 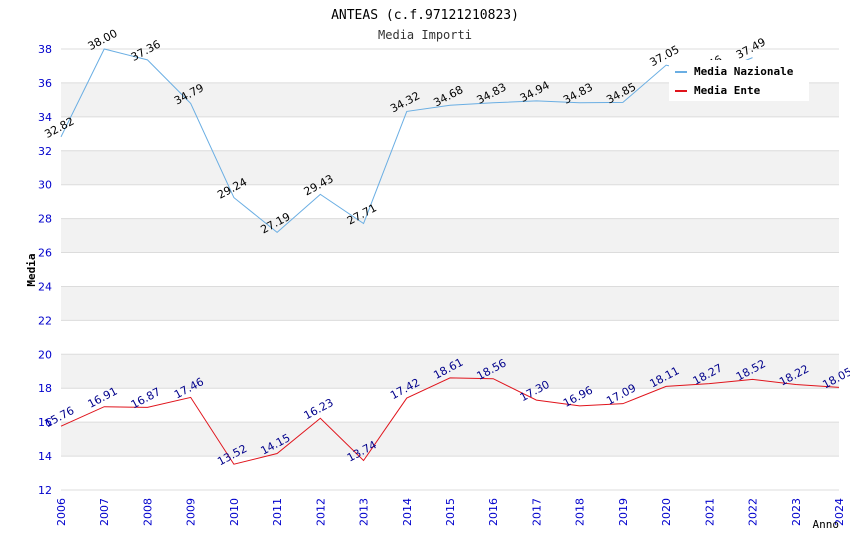 I want to click on y-tick-label: 26, so click(x=45, y=253).